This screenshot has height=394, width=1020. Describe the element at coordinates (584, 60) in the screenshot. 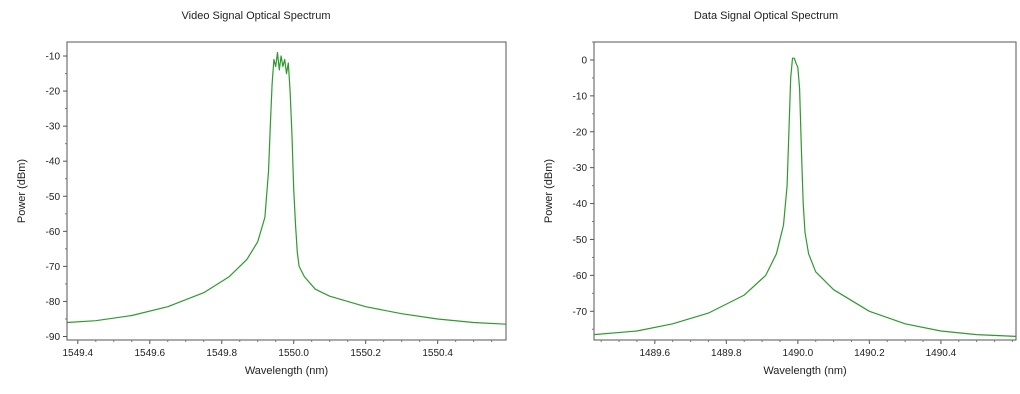

I see `y-tick-label: 0` at that location.